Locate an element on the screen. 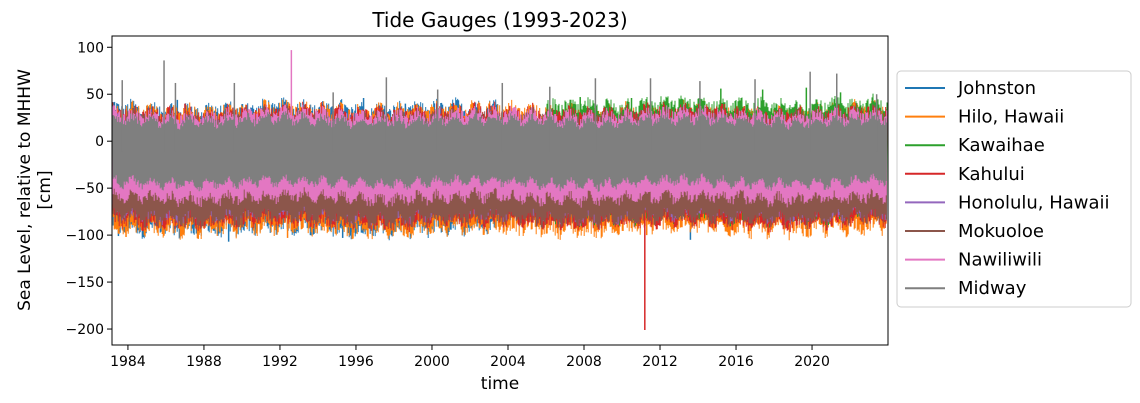 The width and height of the screenshot is (1140, 403). y-tick-label: −50 is located at coordinates (89, 189).